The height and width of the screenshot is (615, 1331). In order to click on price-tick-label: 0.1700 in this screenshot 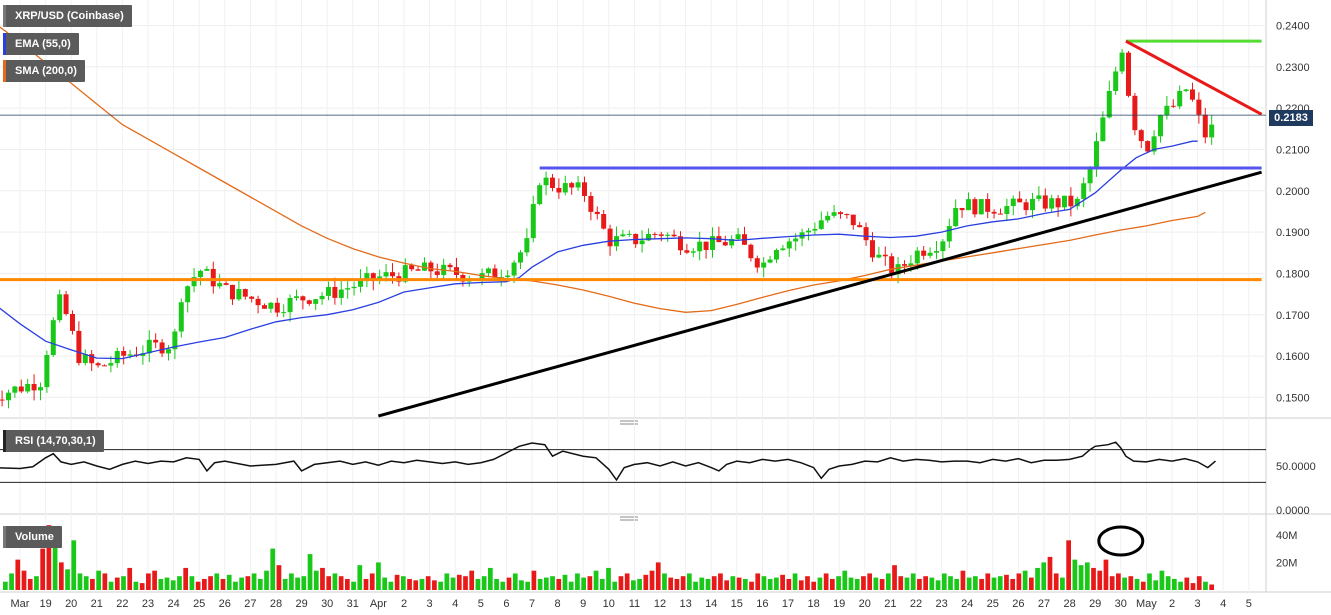, I will do `click(1293, 316)`.